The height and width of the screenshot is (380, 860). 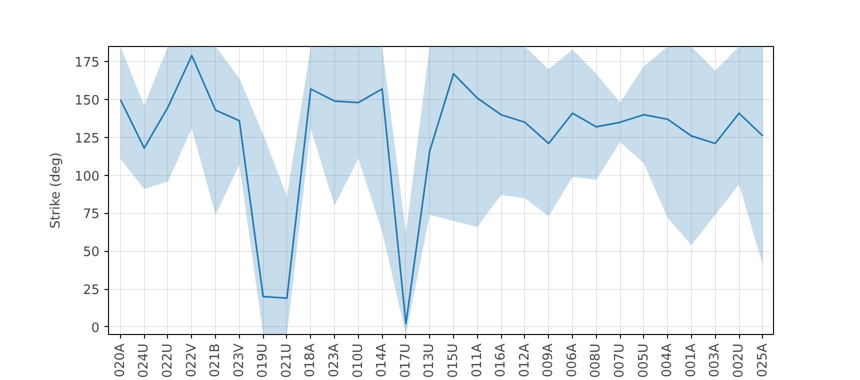 What do you see at coordinates (91, 290) in the screenshot?
I see `y-tick-label: 25` at bounding box center [91, 290].